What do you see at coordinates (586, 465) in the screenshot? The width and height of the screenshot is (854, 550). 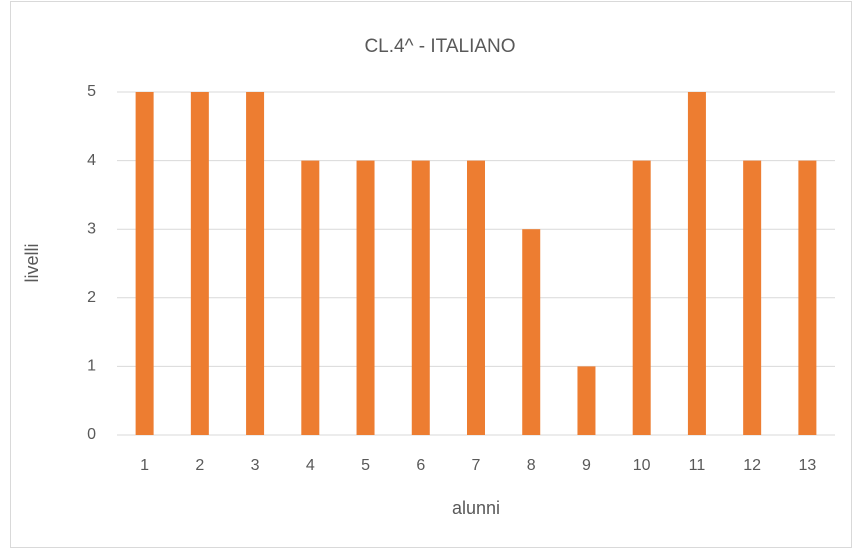 I see `x-tick-label: 9` at bounding box center [586, 465].